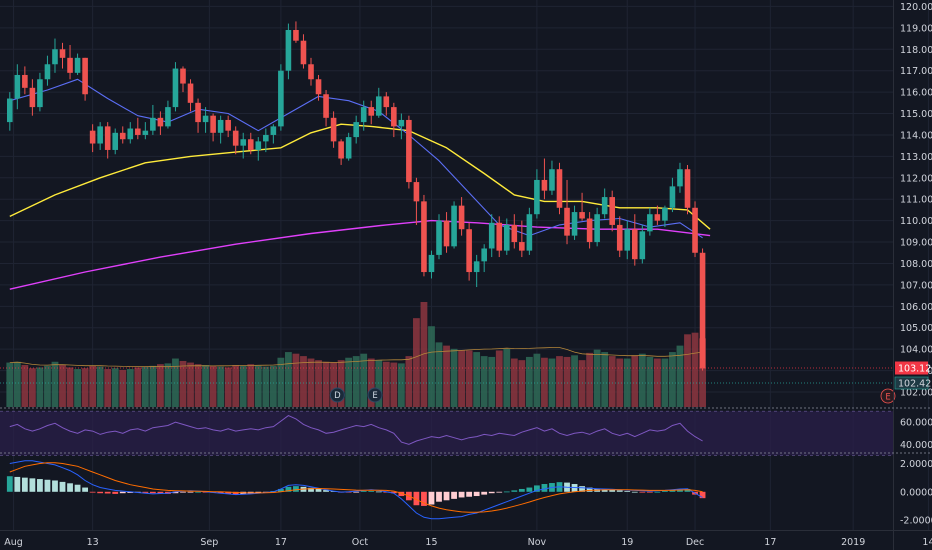  What do you see at coordinates (916, 28) in the screenshot?
I see `price-tick-label: 119.00` at bounding box center [916, 28].